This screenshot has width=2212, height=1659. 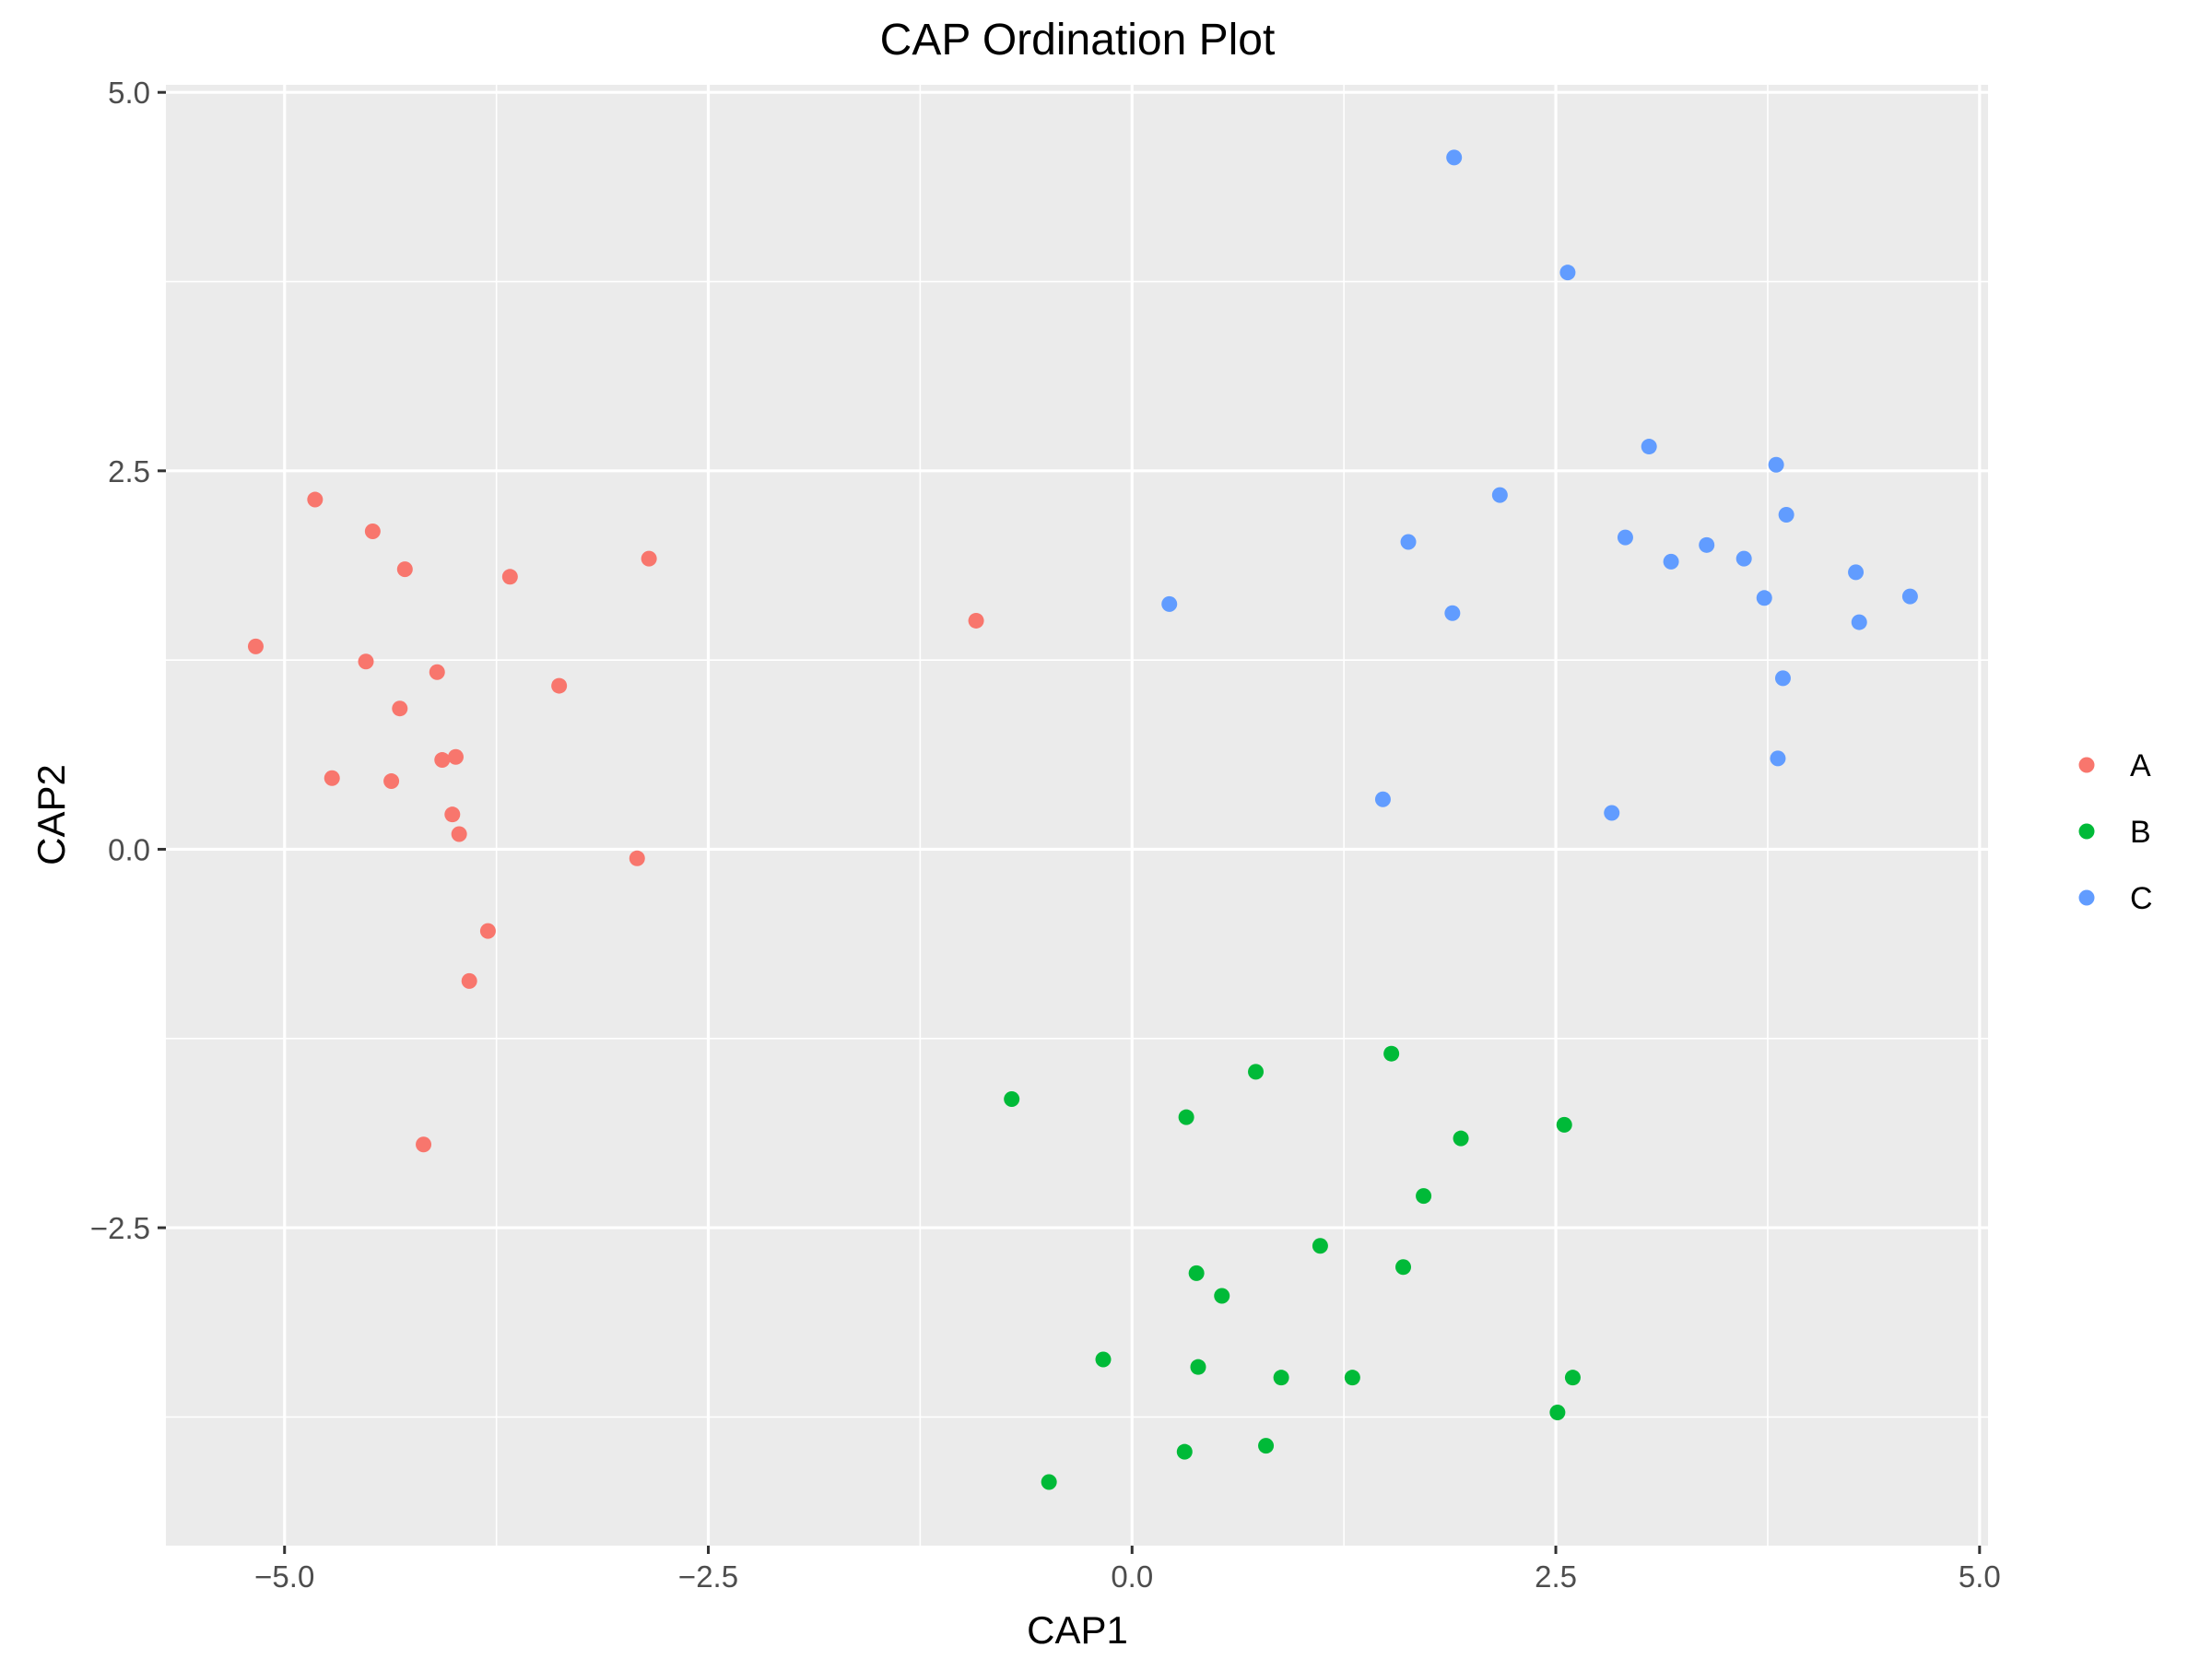 What do you see at coordinates (129, 93) in the screenshot?
I see `y-tick-label: 5.0` at bounding box center [129, 93].